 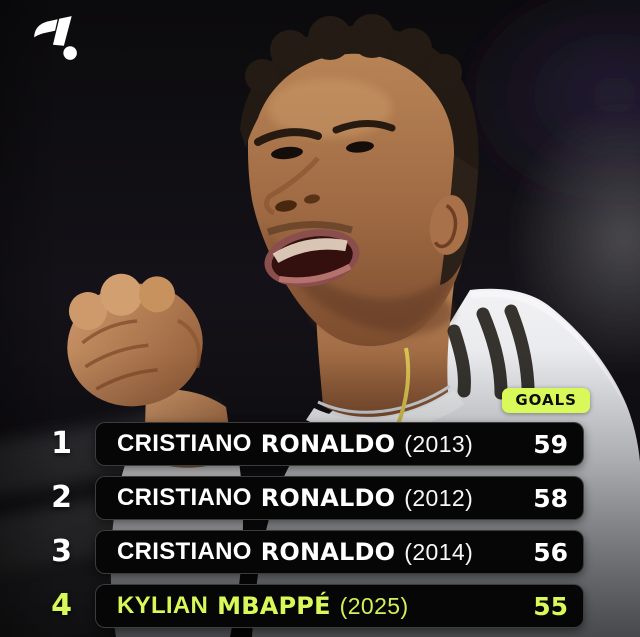 What do you see at coordinates (353, 53) in the screenshot?
I see `hair-curls` at bounding box center [353, 53].